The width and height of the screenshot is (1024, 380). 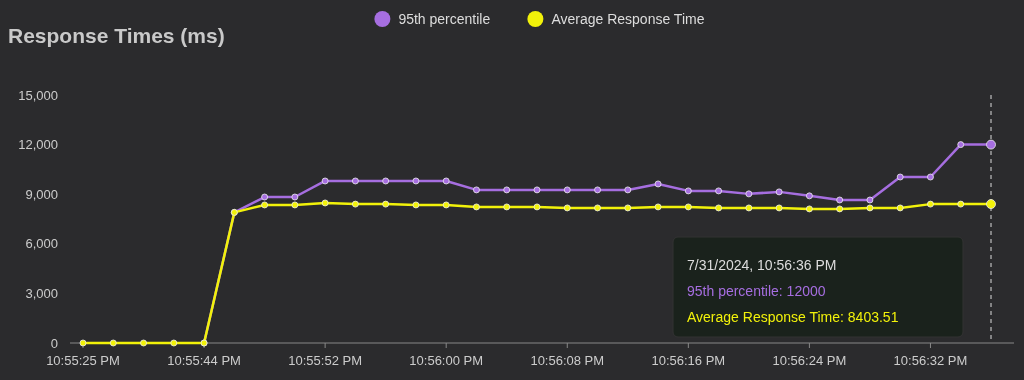 I want to click on y-tick-label: 3,000, so click(x=41, y=293).